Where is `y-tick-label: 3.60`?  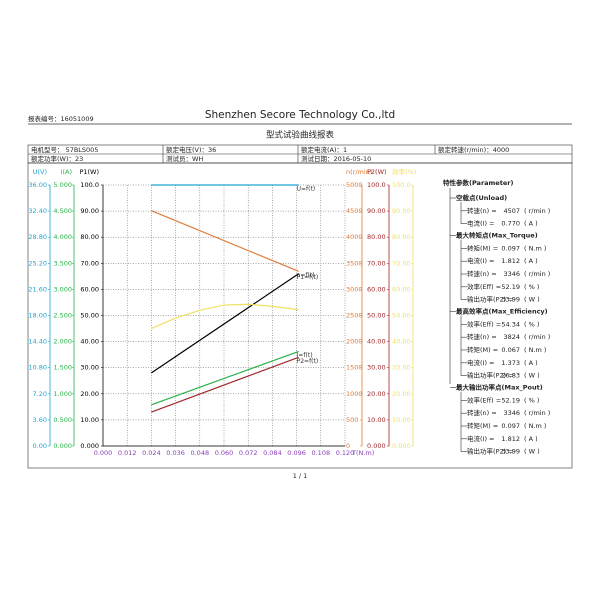
y-tick-label: 3.60 is located at coordinates (40, 420).